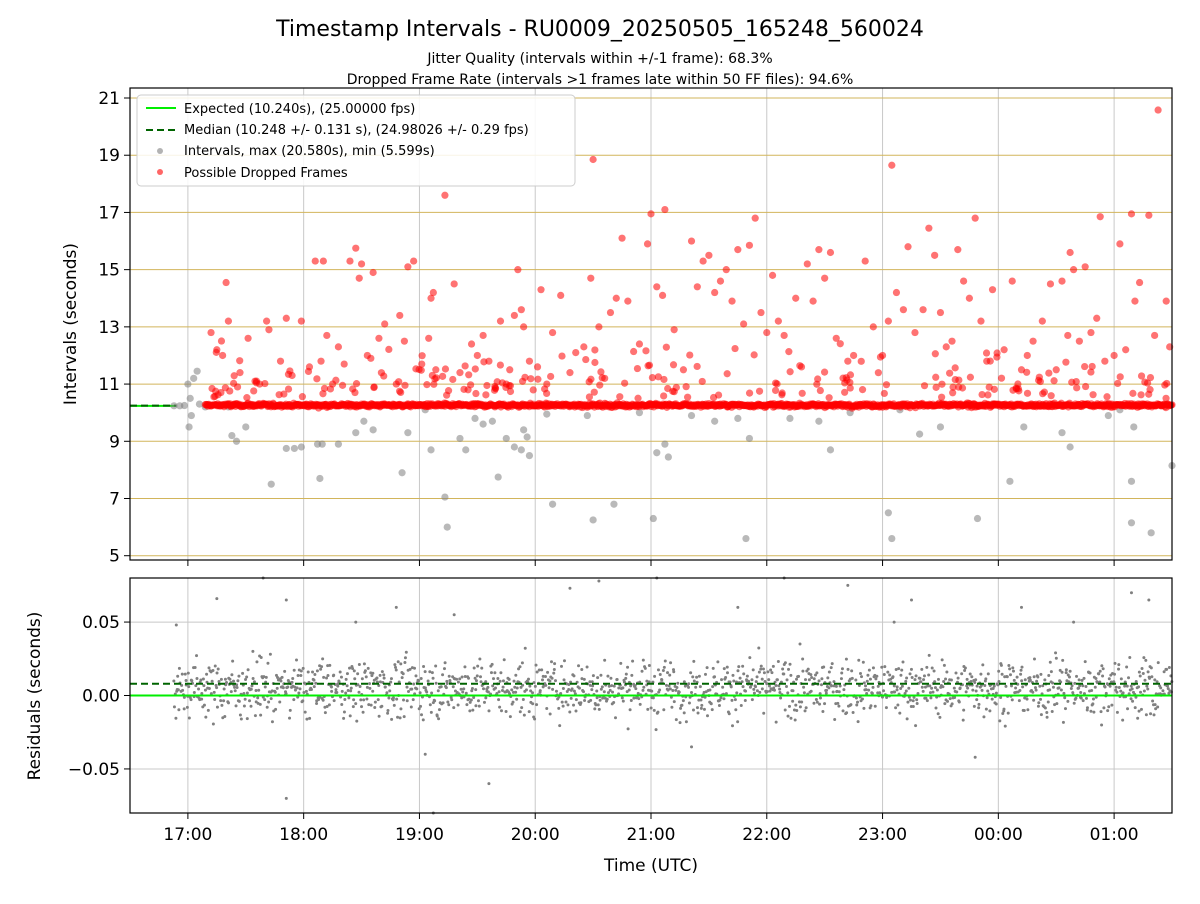  What do you see at coordinates (299, 109) in the screenshot?
I see `legend-expected-label: Expected (10.240s), (25.00000 fps)` at bounding box center [299, 109].